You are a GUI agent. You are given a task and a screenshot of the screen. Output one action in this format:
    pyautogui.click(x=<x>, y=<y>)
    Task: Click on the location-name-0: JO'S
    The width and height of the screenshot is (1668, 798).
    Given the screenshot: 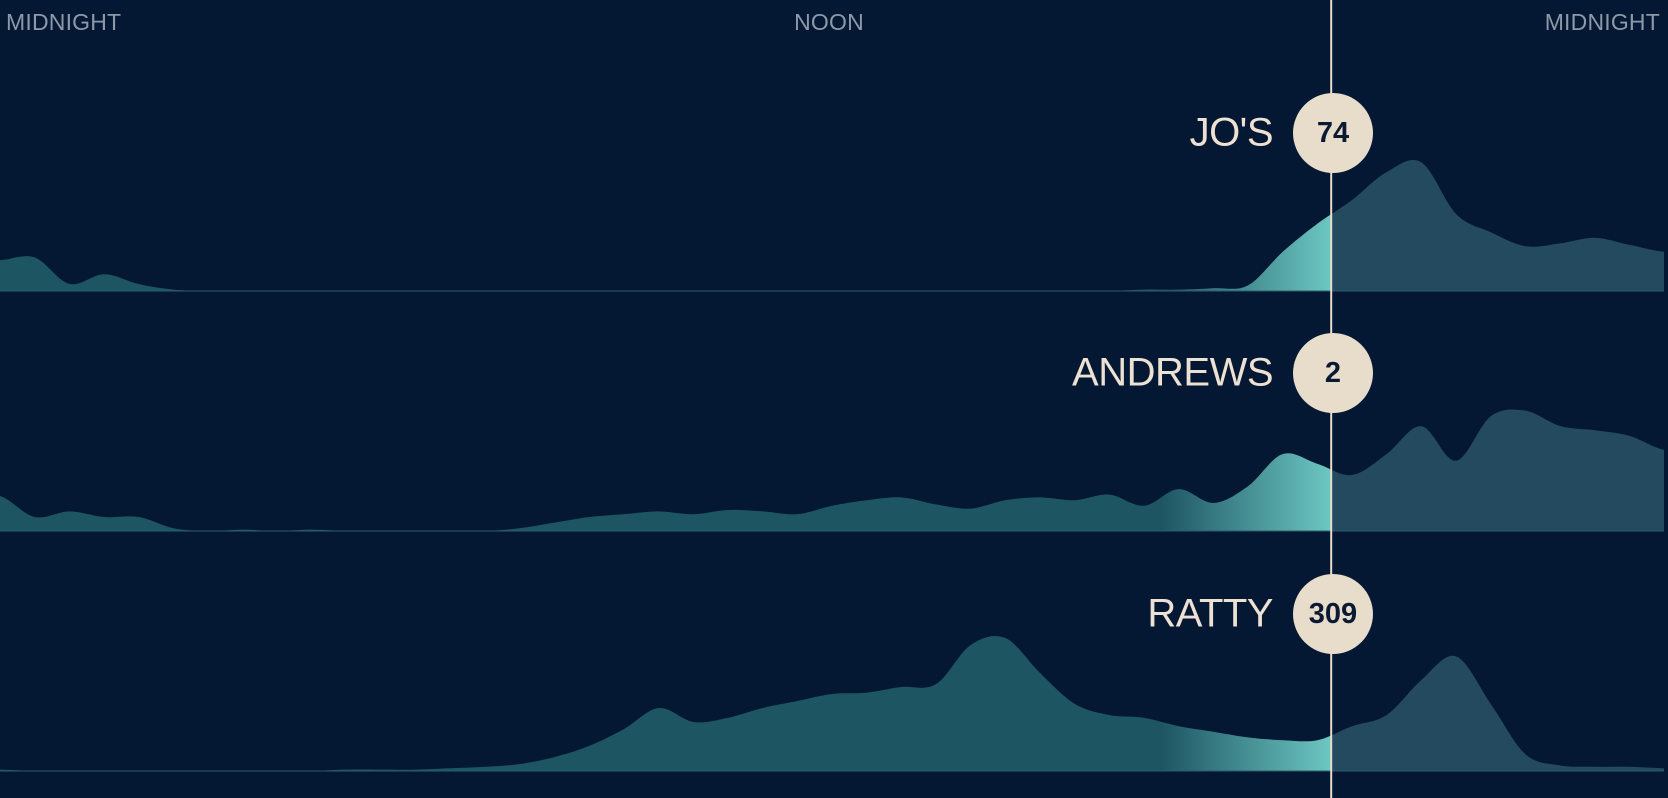 What is the action you would take?
    pyautogui.click(x=1231, y=132)
    